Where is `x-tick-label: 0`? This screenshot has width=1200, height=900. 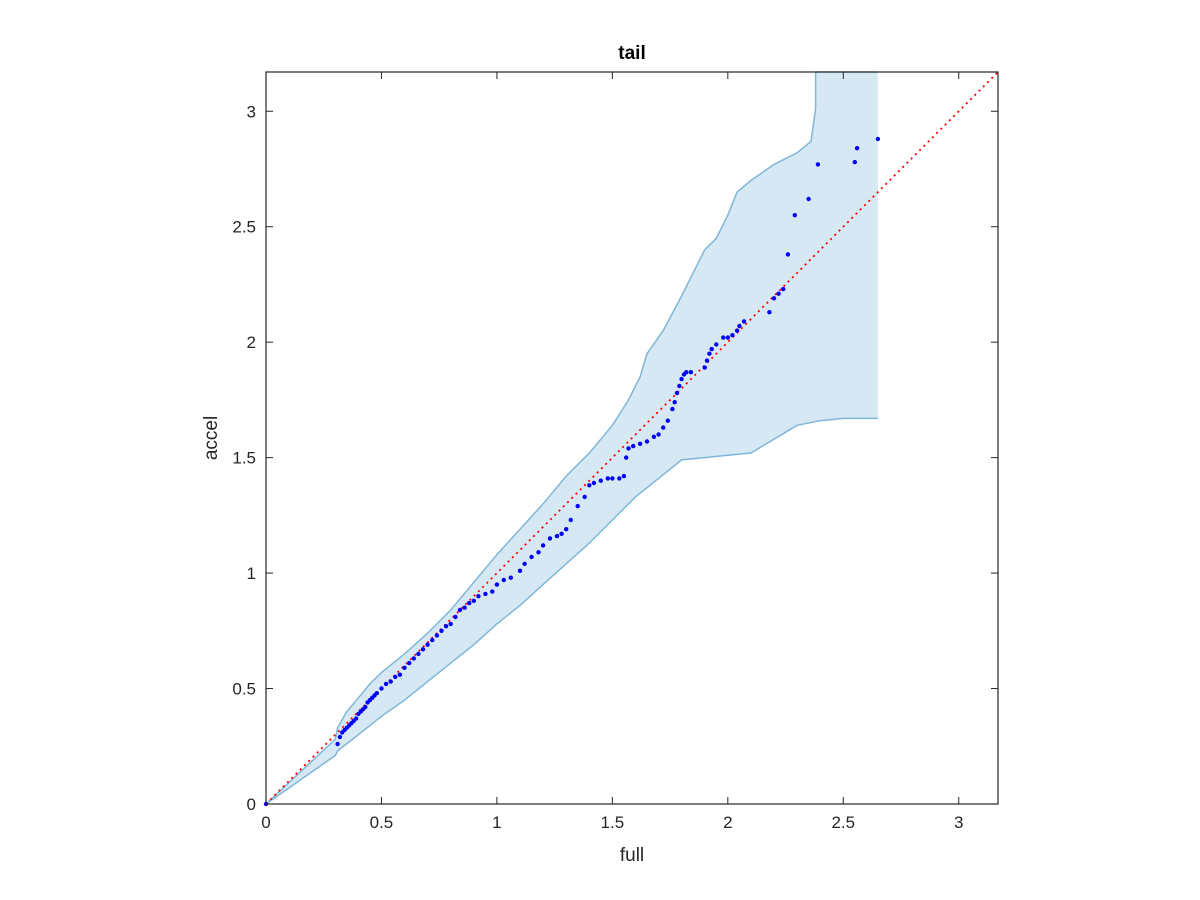
x-tick-label: 0 is located at coordinates (265, 822).